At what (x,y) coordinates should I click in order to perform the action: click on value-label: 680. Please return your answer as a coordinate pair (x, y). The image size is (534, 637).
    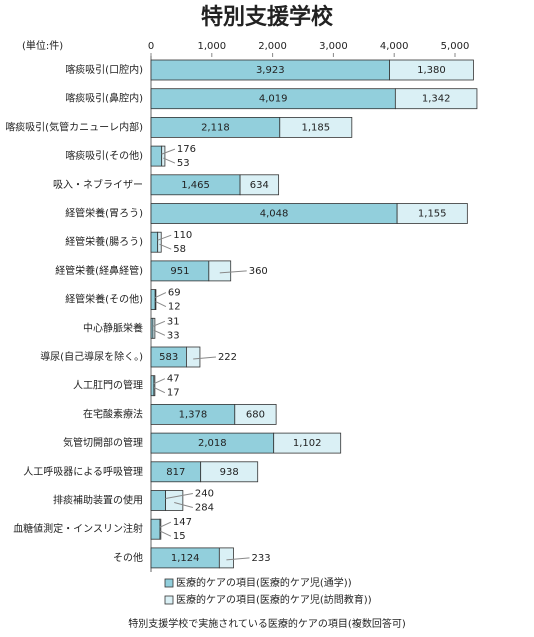
    Looking at the image, I should click on (255, 414).